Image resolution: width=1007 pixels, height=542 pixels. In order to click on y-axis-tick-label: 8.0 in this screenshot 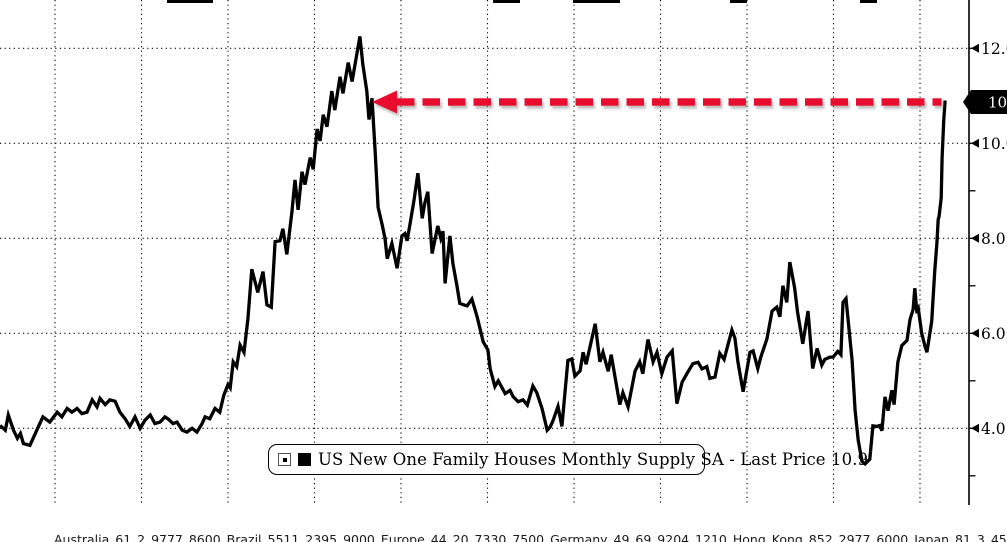, I will do `click(993, 239)`.